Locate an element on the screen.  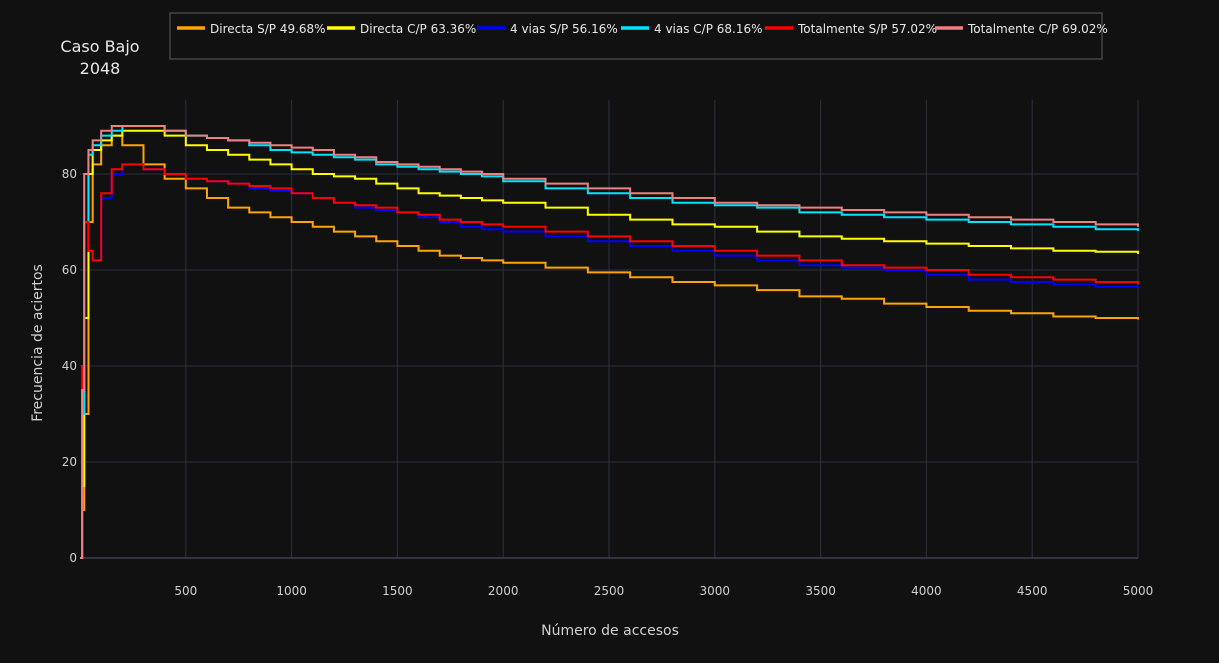
legend-label: Directa S/P 49.68% is located at coordinates (268, 29).